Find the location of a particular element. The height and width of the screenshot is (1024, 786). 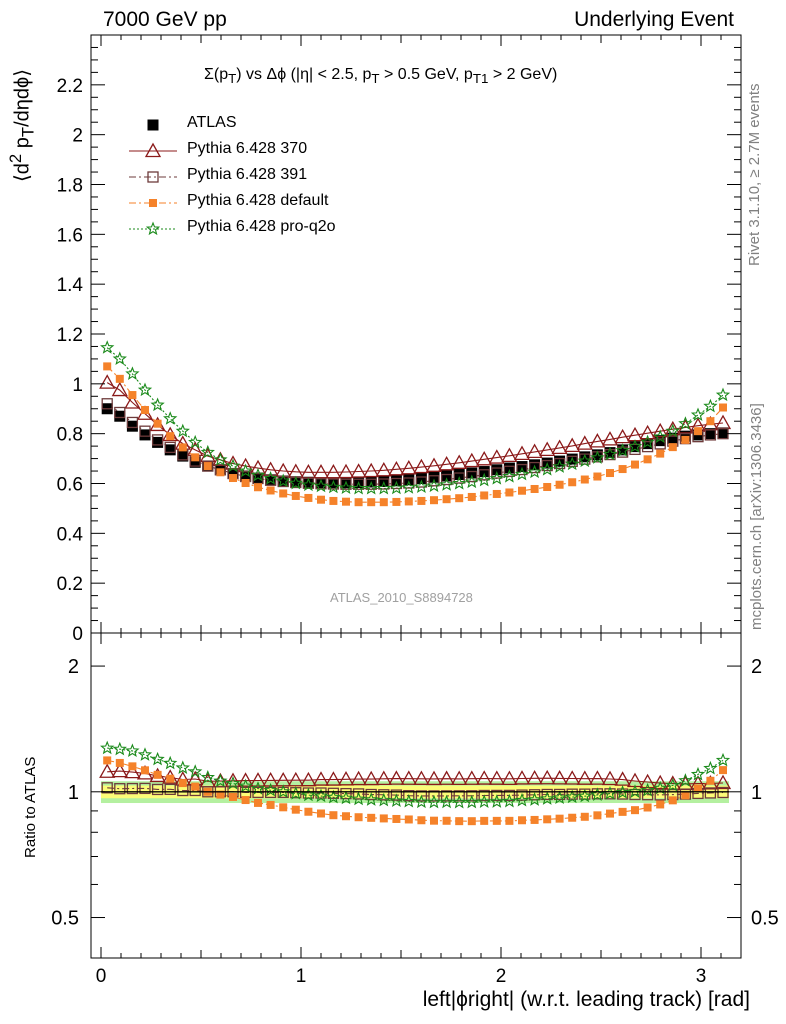

ratio-y-tick-label-right: 2 is located at coordinates (756, 667).